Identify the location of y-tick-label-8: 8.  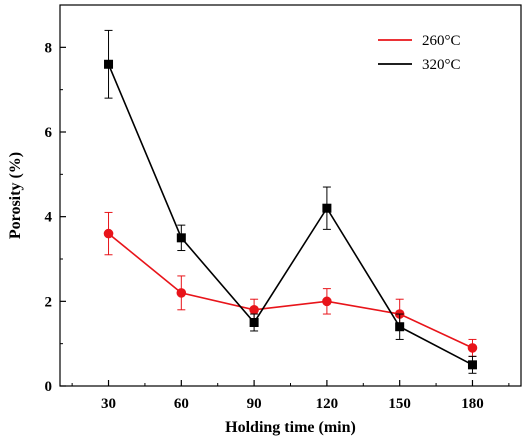
(49, 48).